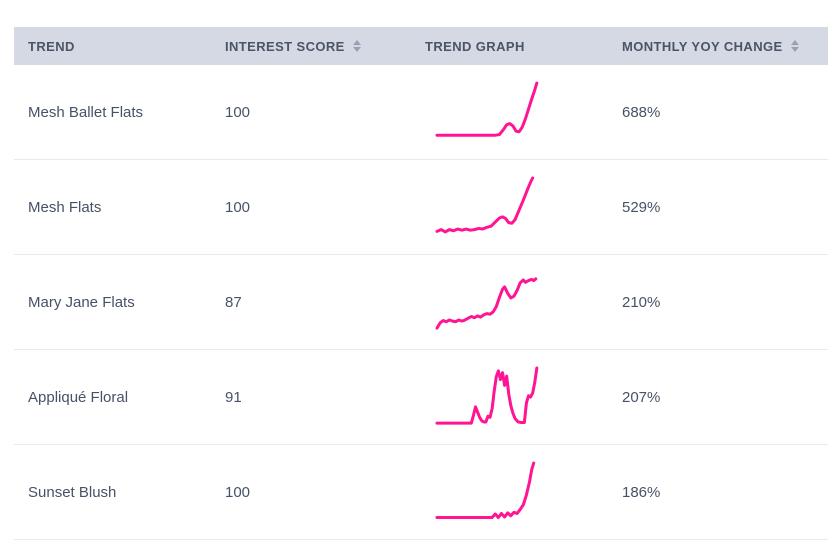  Describe the element at coordinates (81, 302) in the screenshot. I see `trend-name-cell: Mary Jane Flats` at that location.